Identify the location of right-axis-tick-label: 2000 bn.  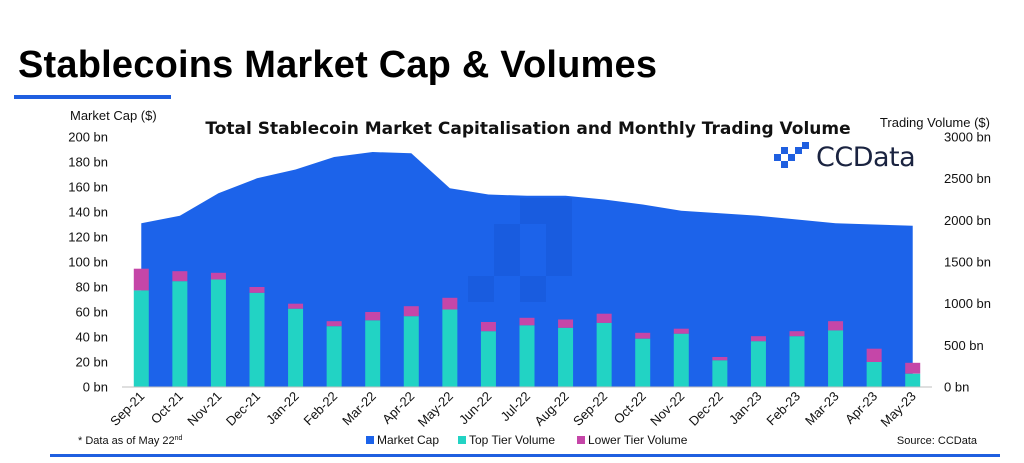
(967, 220).